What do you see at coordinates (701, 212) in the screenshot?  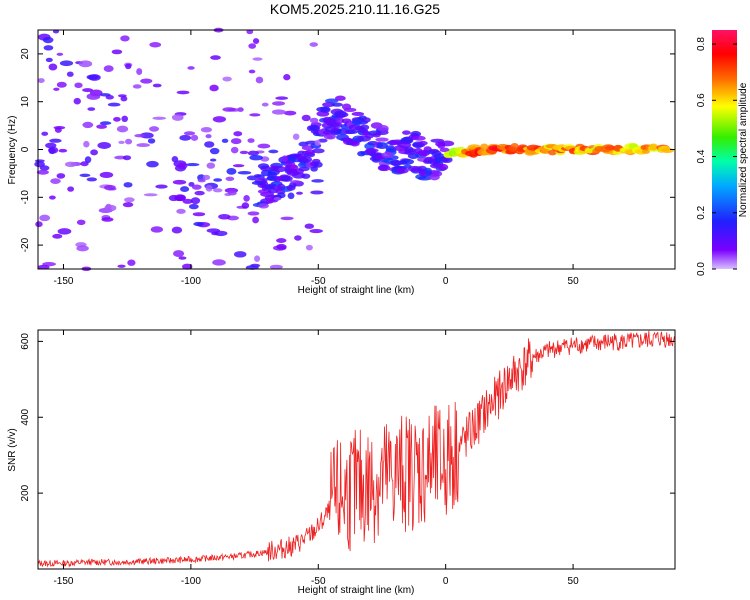 I see `colorbar-tick-label: 0.2` at bounding box center [701, 212].